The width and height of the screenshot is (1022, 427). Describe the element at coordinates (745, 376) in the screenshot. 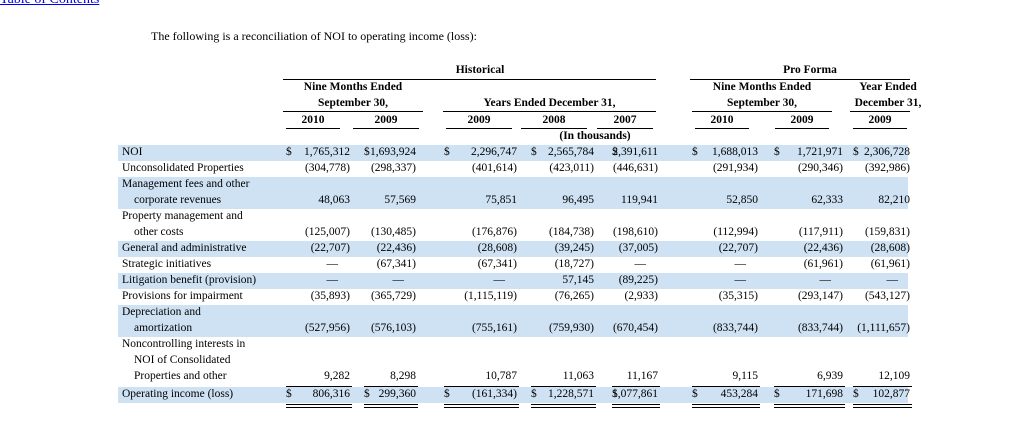

I see `table-cell: 9,115` at that location.